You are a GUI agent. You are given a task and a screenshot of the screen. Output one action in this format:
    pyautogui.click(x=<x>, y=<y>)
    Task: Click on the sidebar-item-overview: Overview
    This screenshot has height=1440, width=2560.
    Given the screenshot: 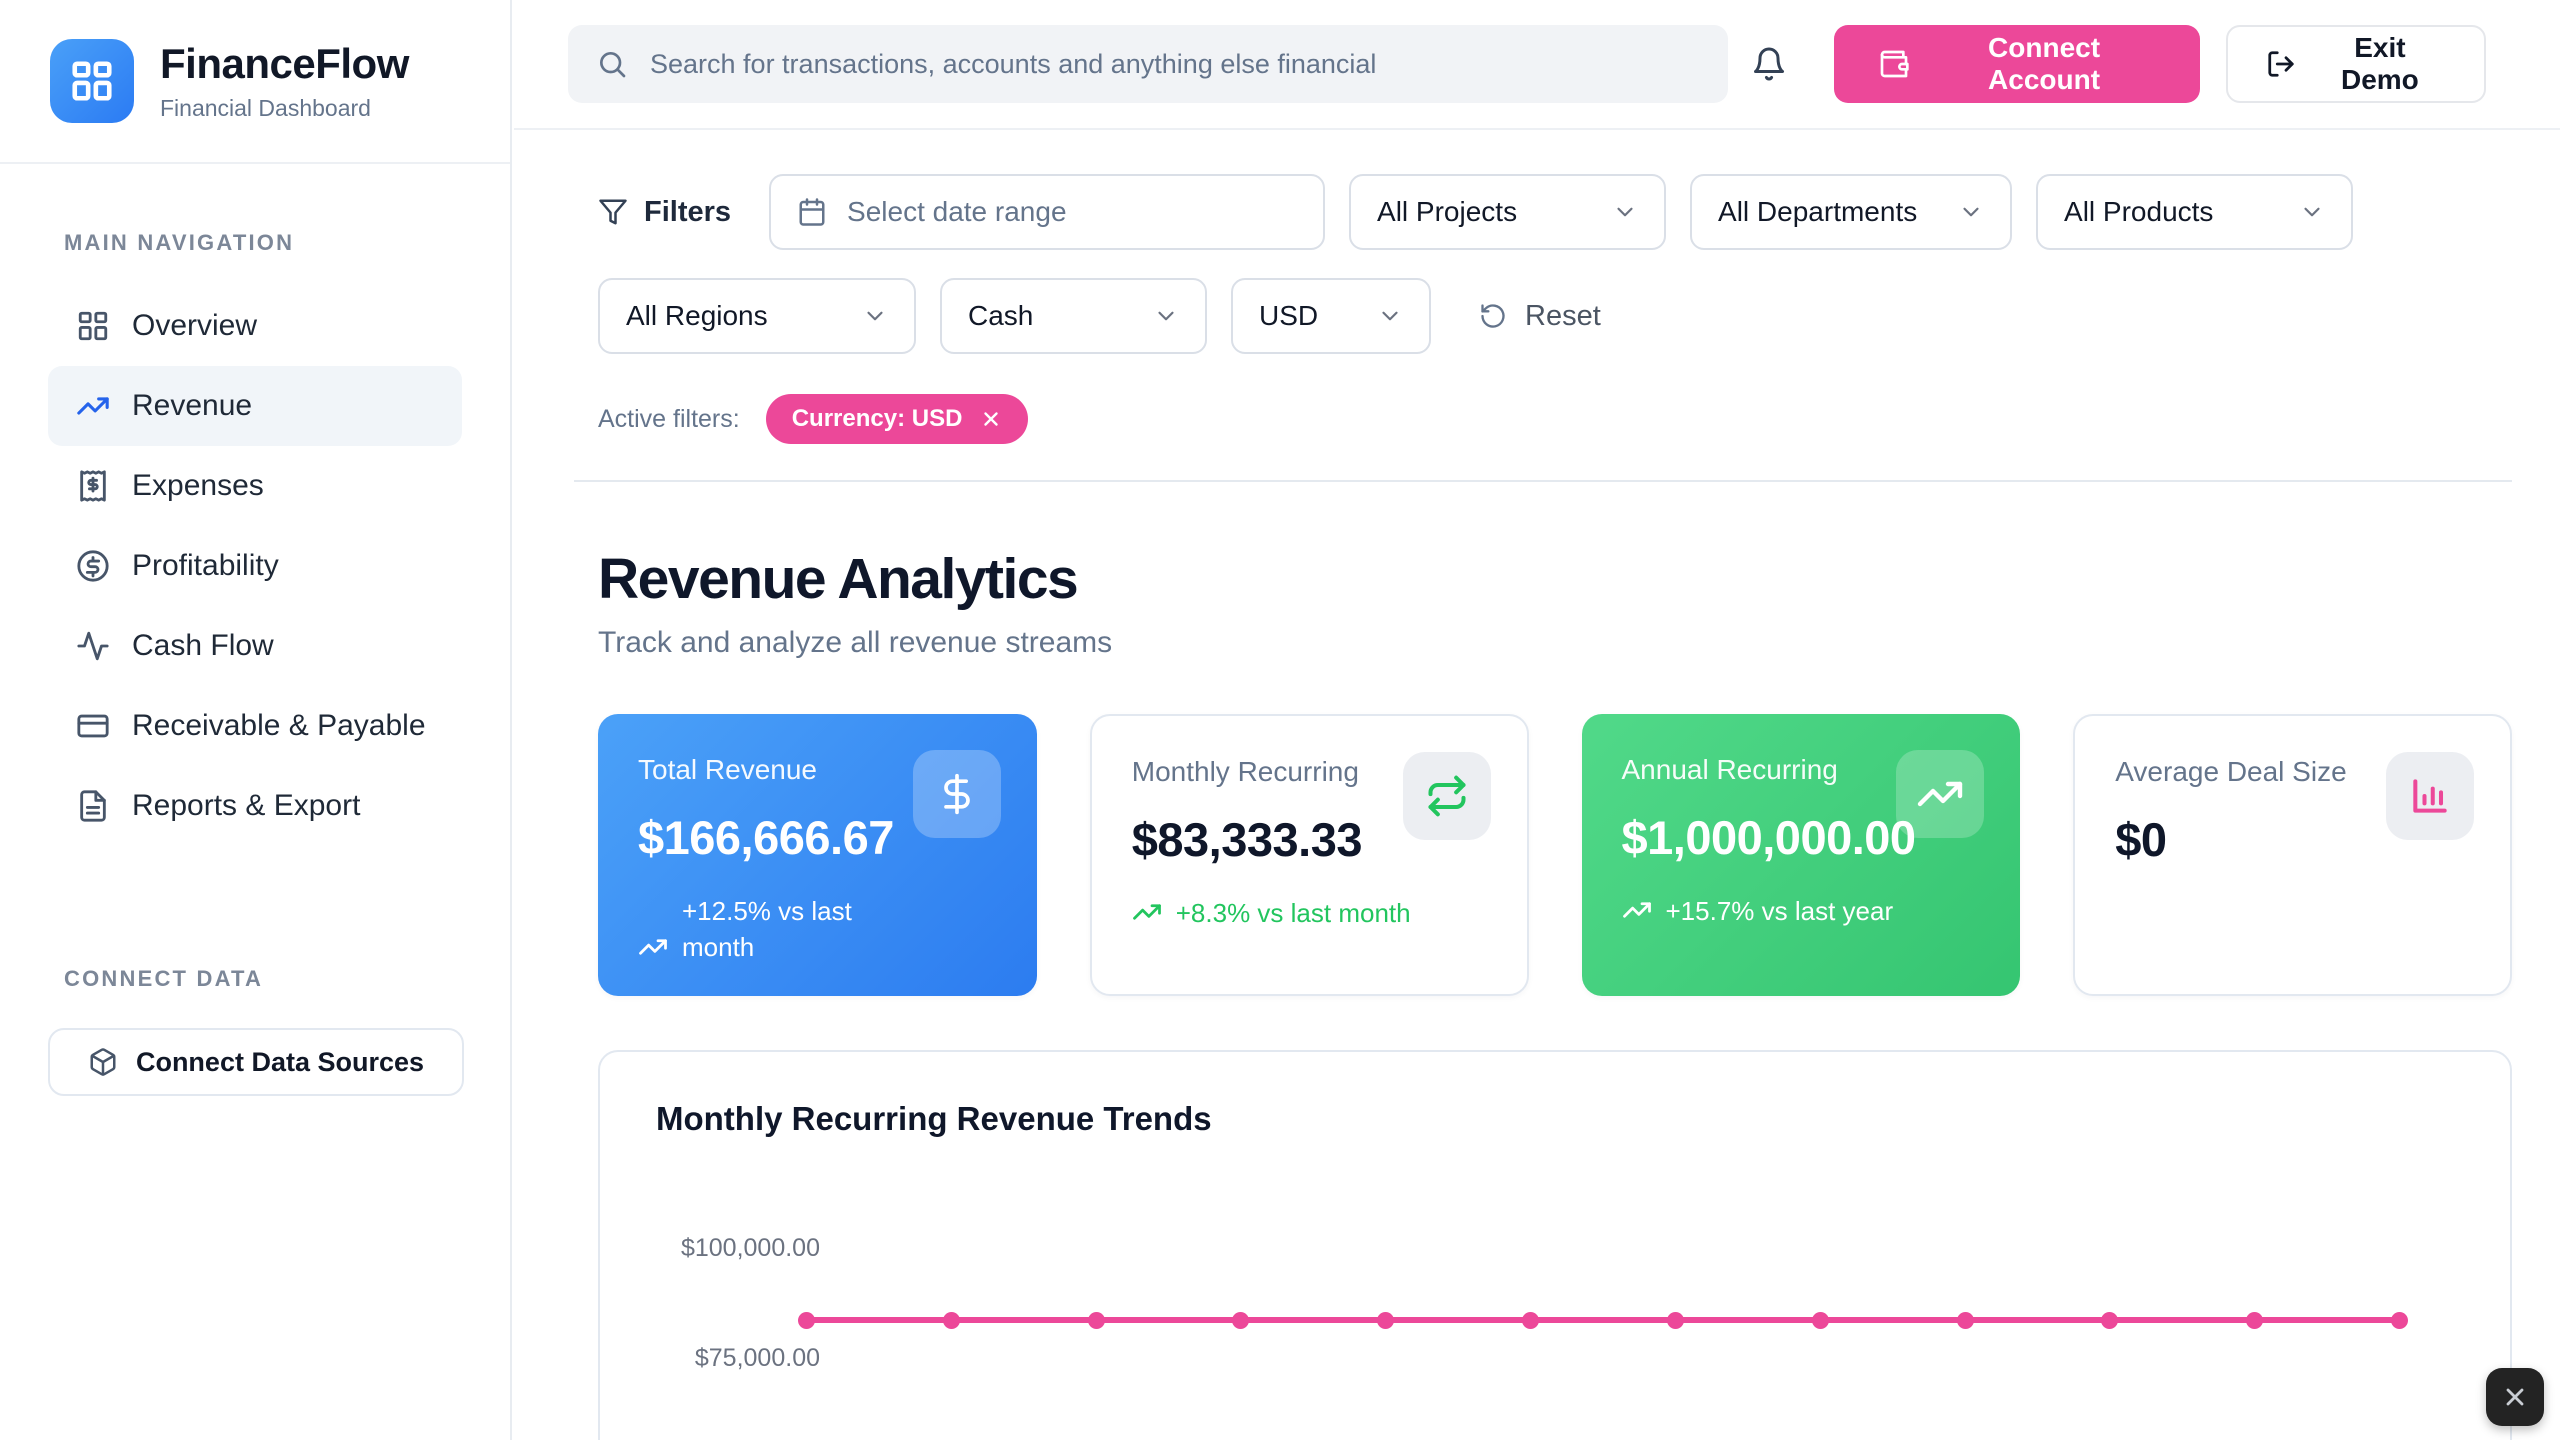 What is the action you would take?
    pyautogui.click(x=255, y=326)
    